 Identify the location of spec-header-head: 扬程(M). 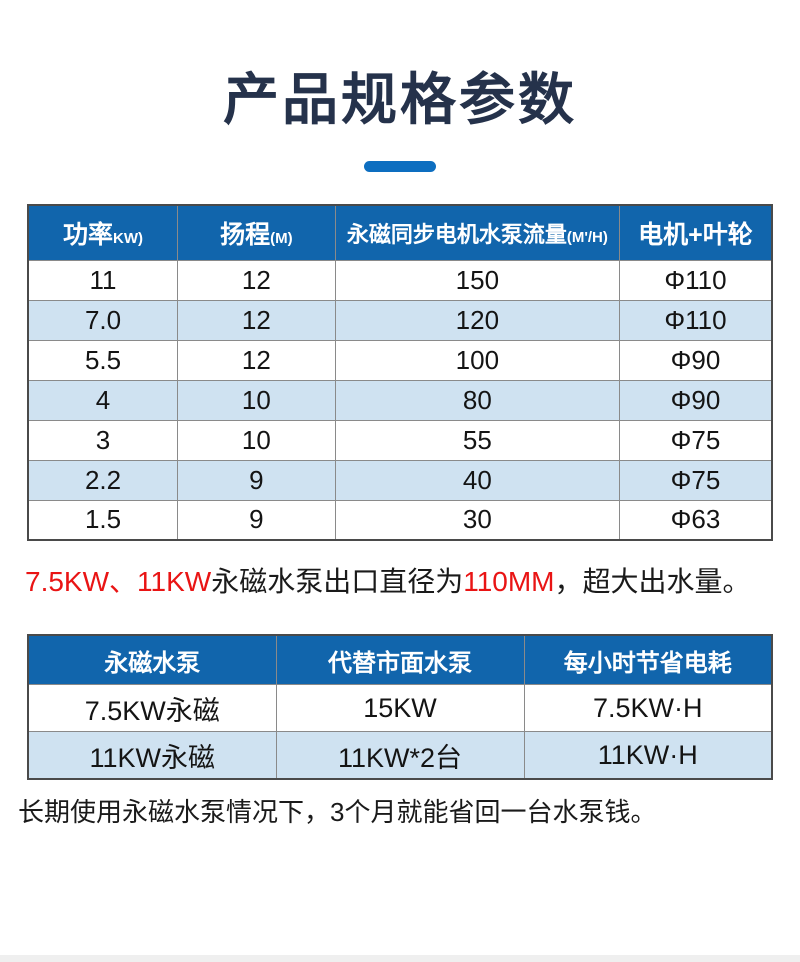
(256, 232).